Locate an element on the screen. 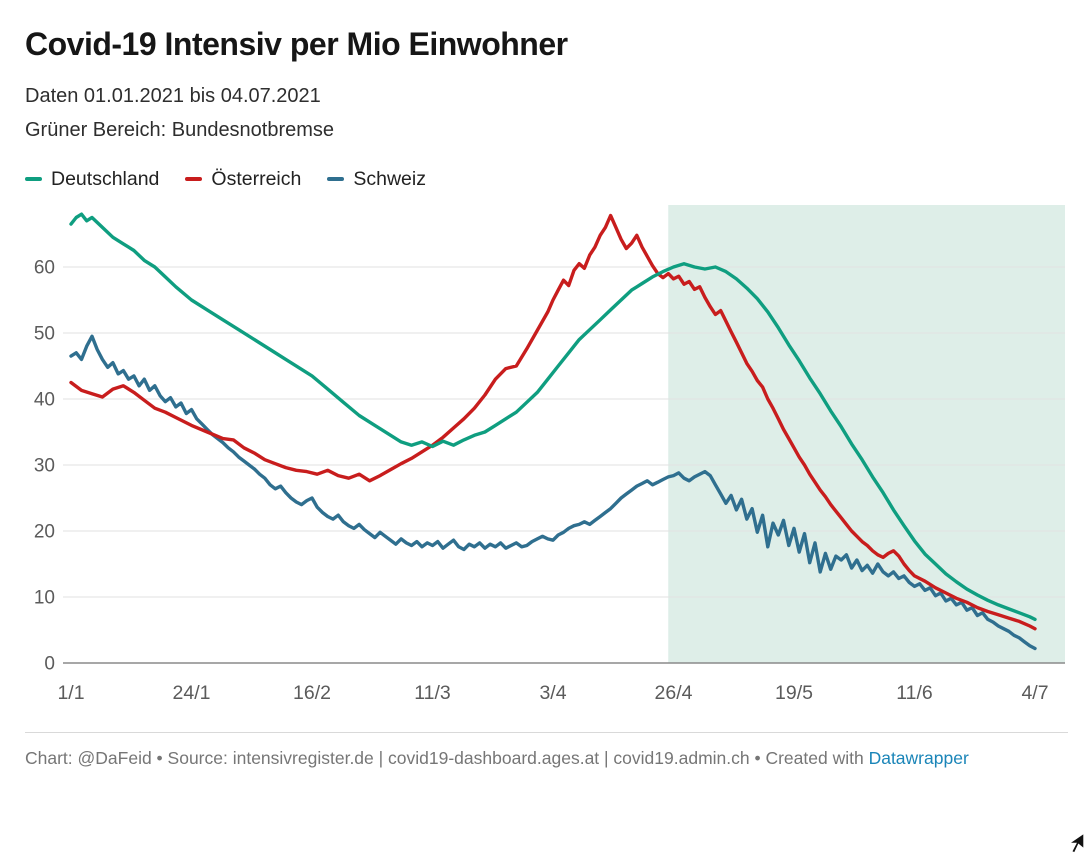 This screenshot has width=1088, height=857. y-axis-label: 50 is located at coordinates (44, 333).